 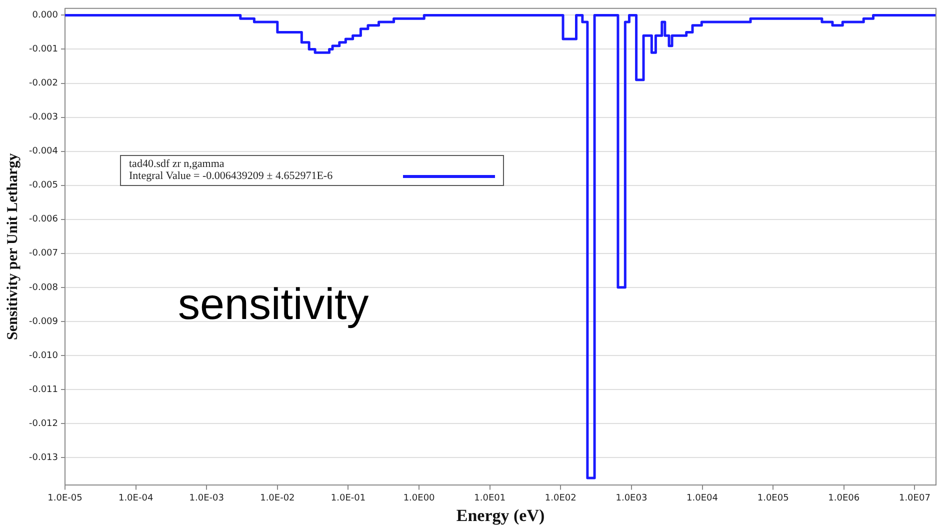 What do you see at coordinates (560, 499) in the screenshot?
I see `x-tick-label: 1.0E02` at bounding box center [560, 499].